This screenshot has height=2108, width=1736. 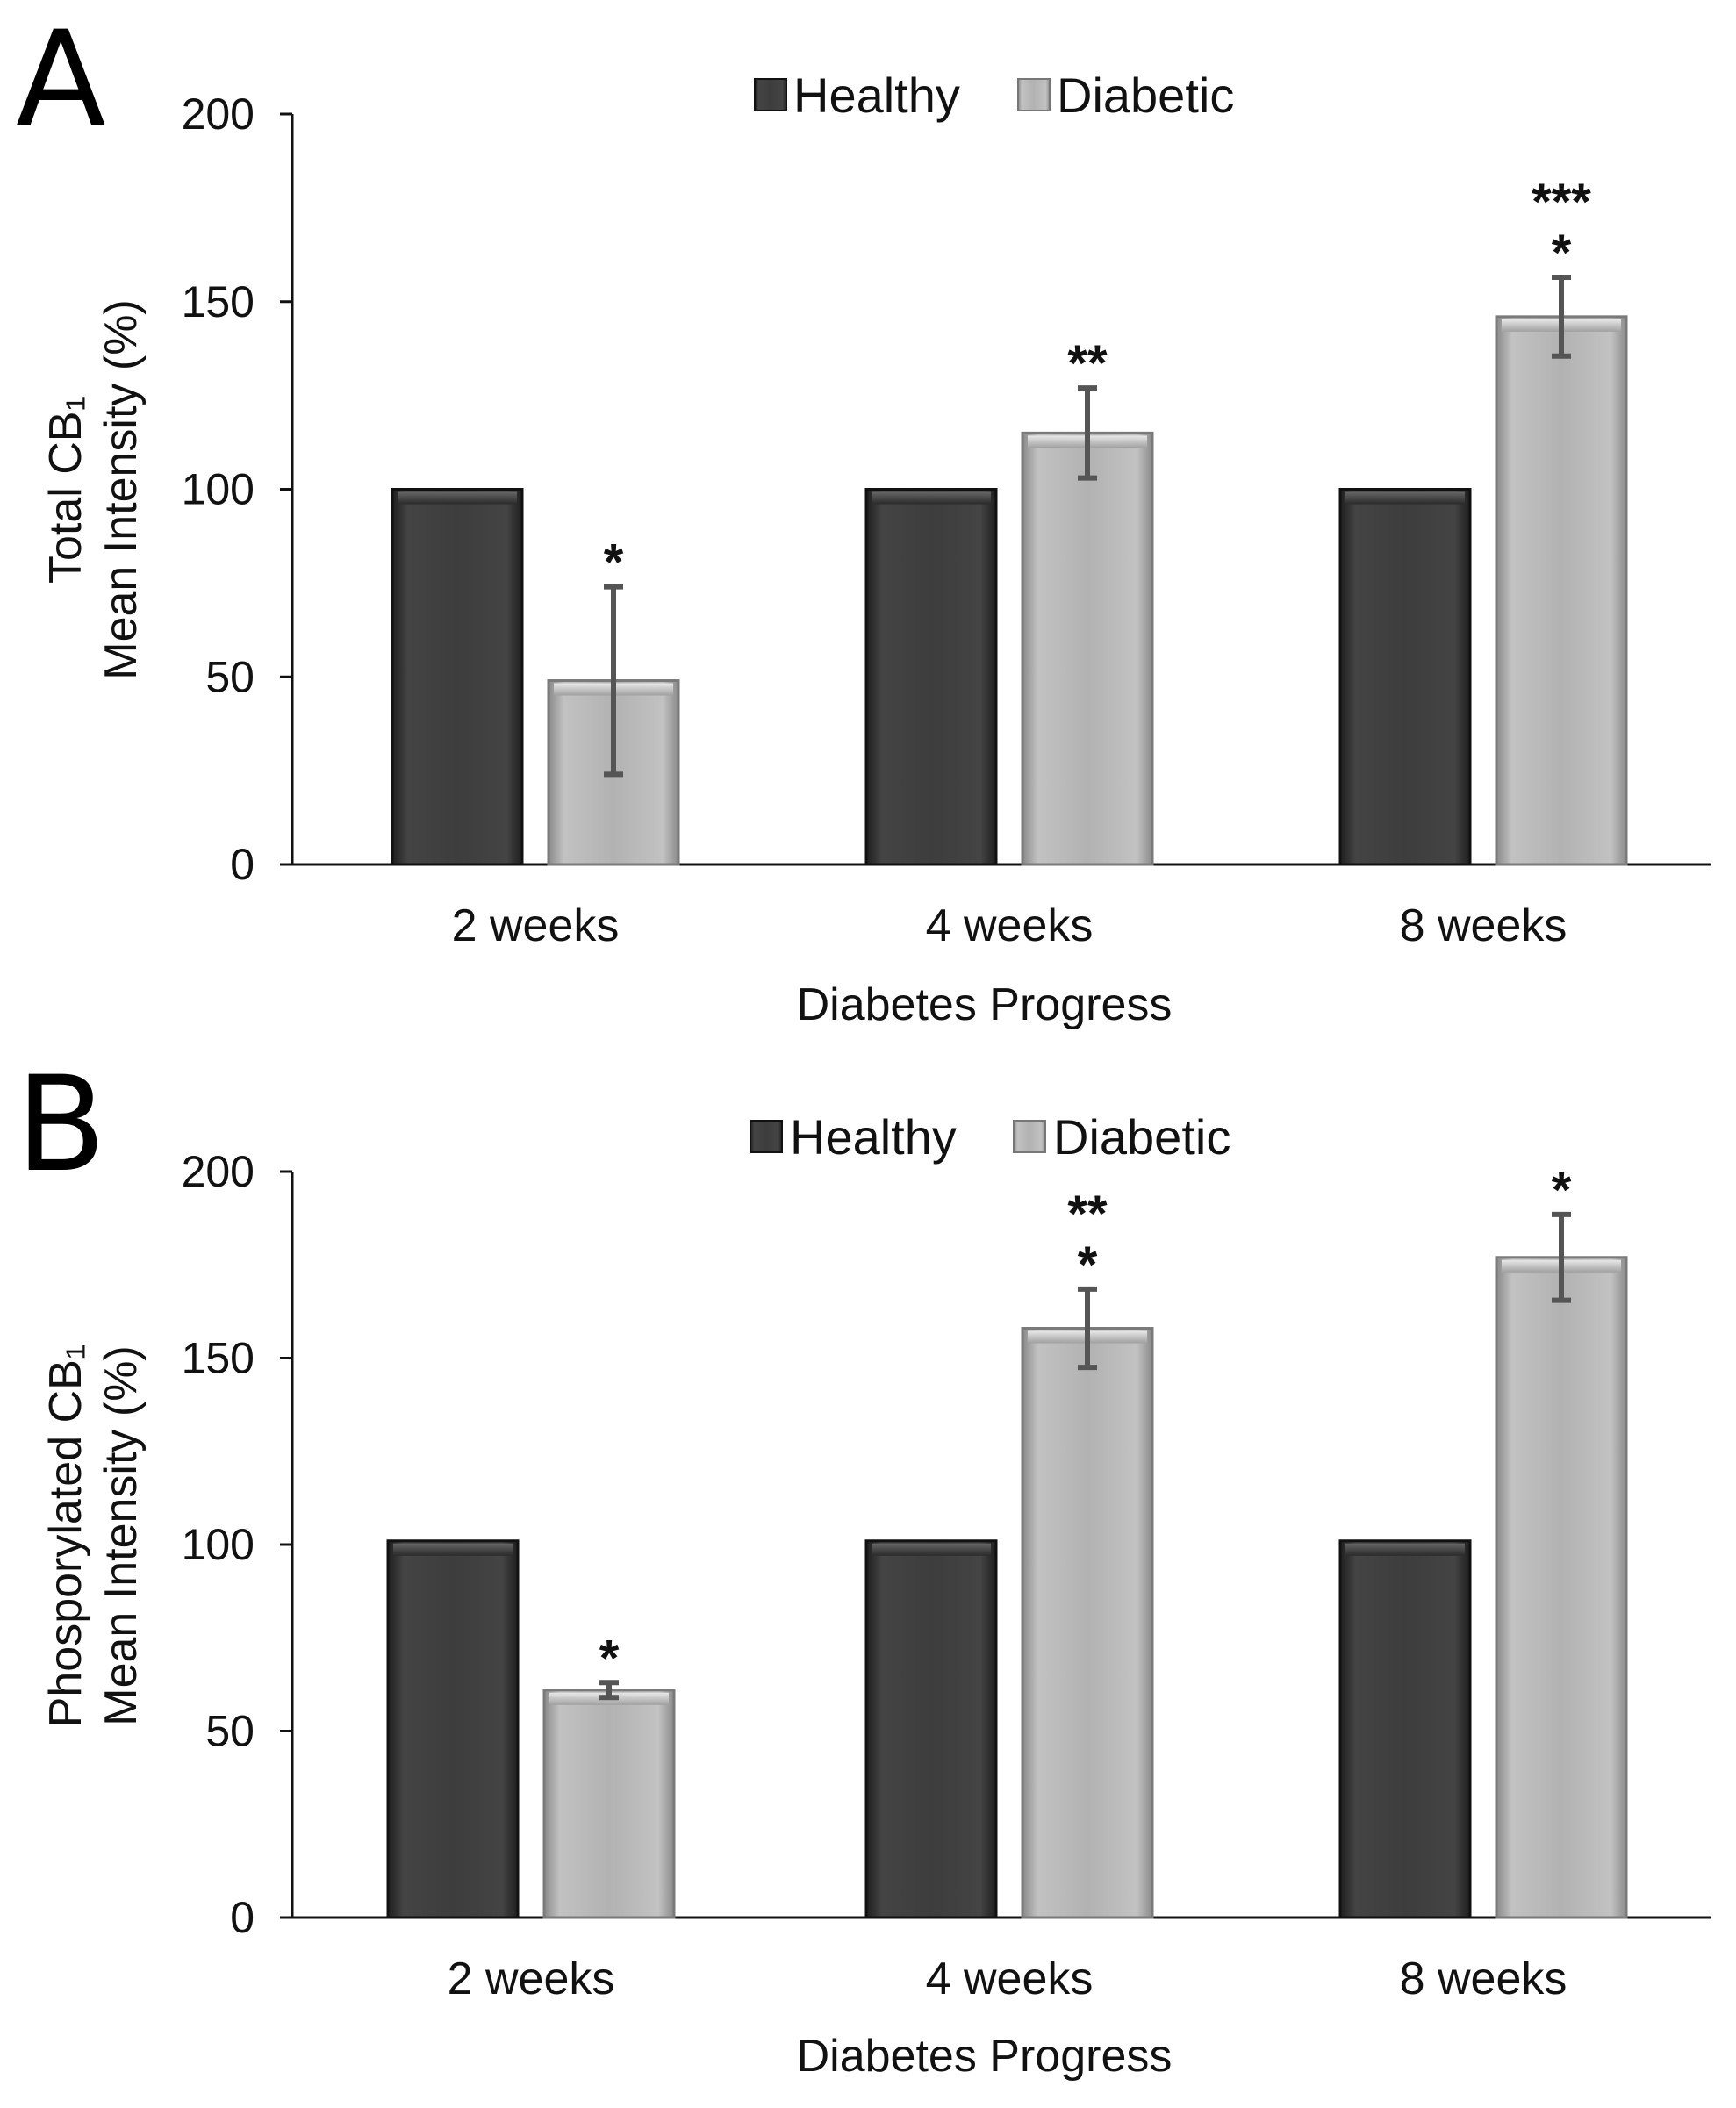 What do you see at coordinates (61, 1125) in the screenshot?
I see `panel-letter: B` at bounding box center [61, 1125].